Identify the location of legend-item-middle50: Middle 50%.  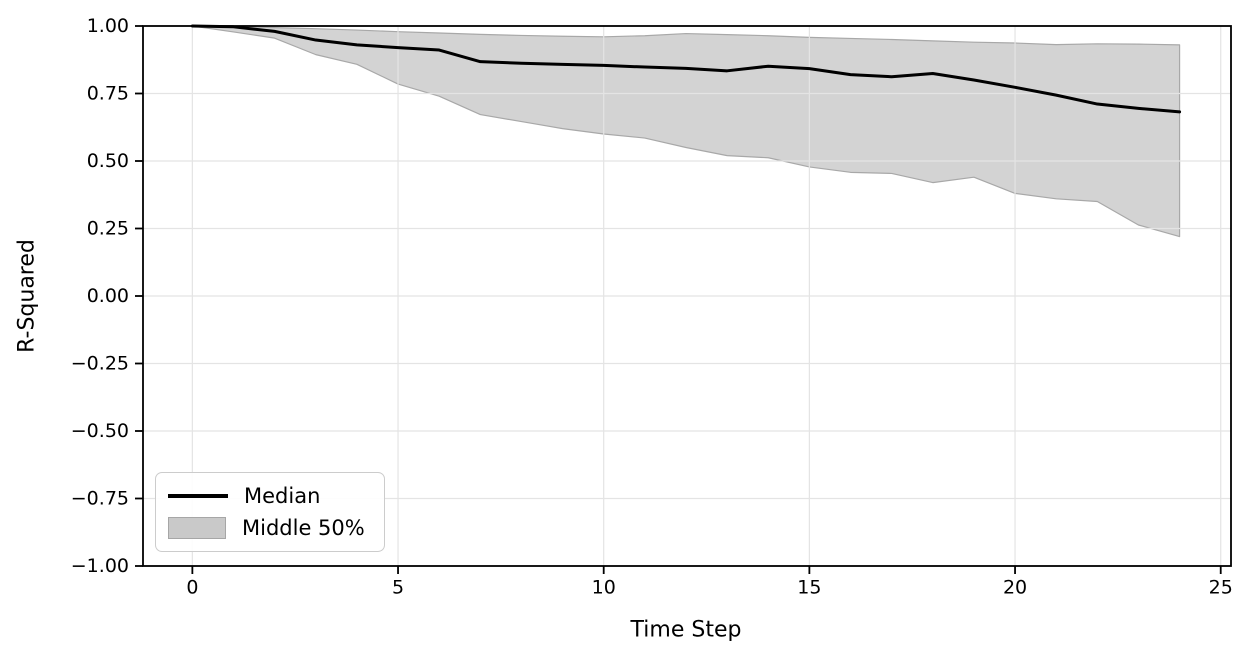
(270, 528).